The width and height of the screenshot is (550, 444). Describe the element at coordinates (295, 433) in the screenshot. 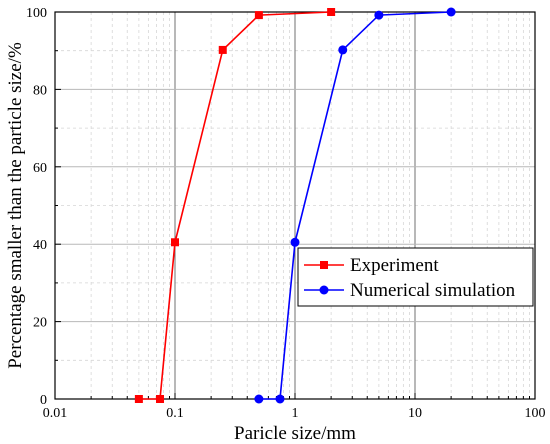

I see `x-axis-title: Paricle size/mm` at that location.